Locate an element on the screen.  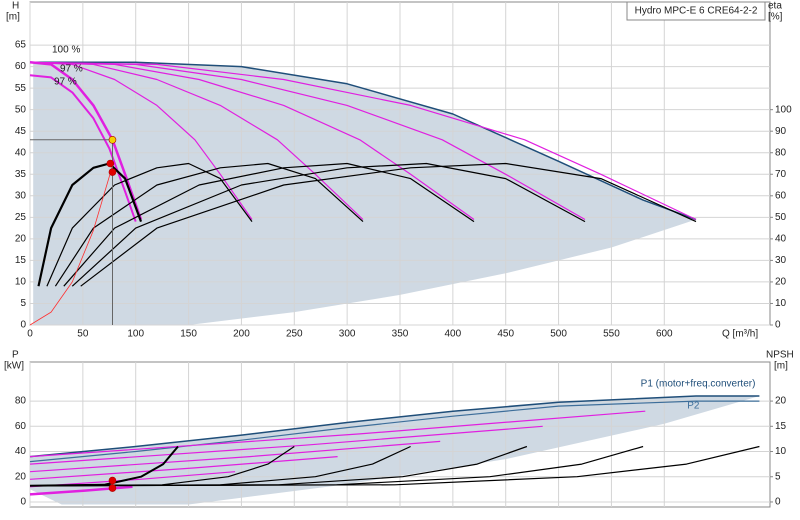
product-label: Hydro MPC-E 6 CRE64-2-2 is located at coordinates (696, 11).